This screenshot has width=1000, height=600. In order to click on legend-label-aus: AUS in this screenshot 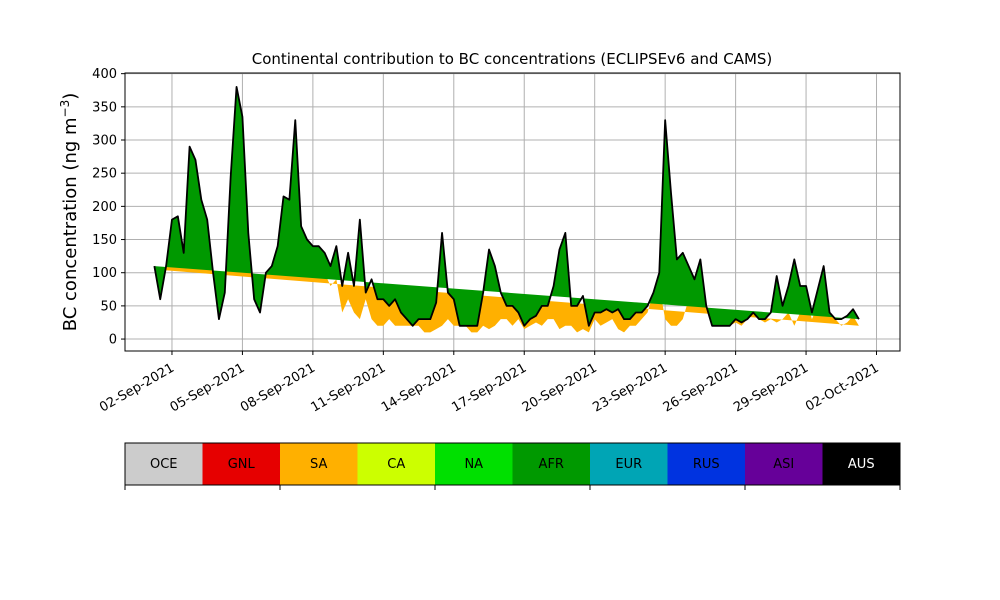, I will do `click(861, 464)`.